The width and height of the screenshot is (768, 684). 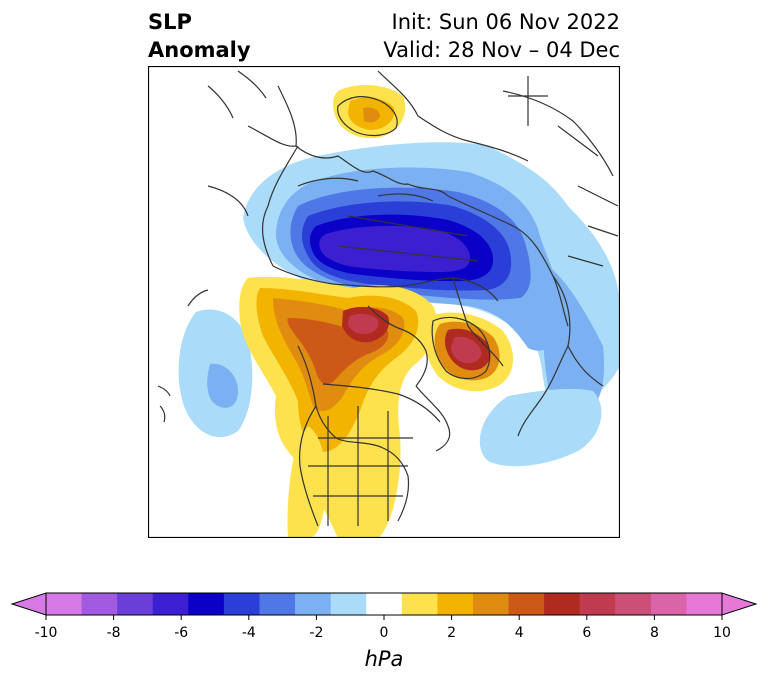 What do you see at coordinates (46, 633) in the screenshot?
I see `colorbar-tick-label: -10` at bounding box center [46, 633].